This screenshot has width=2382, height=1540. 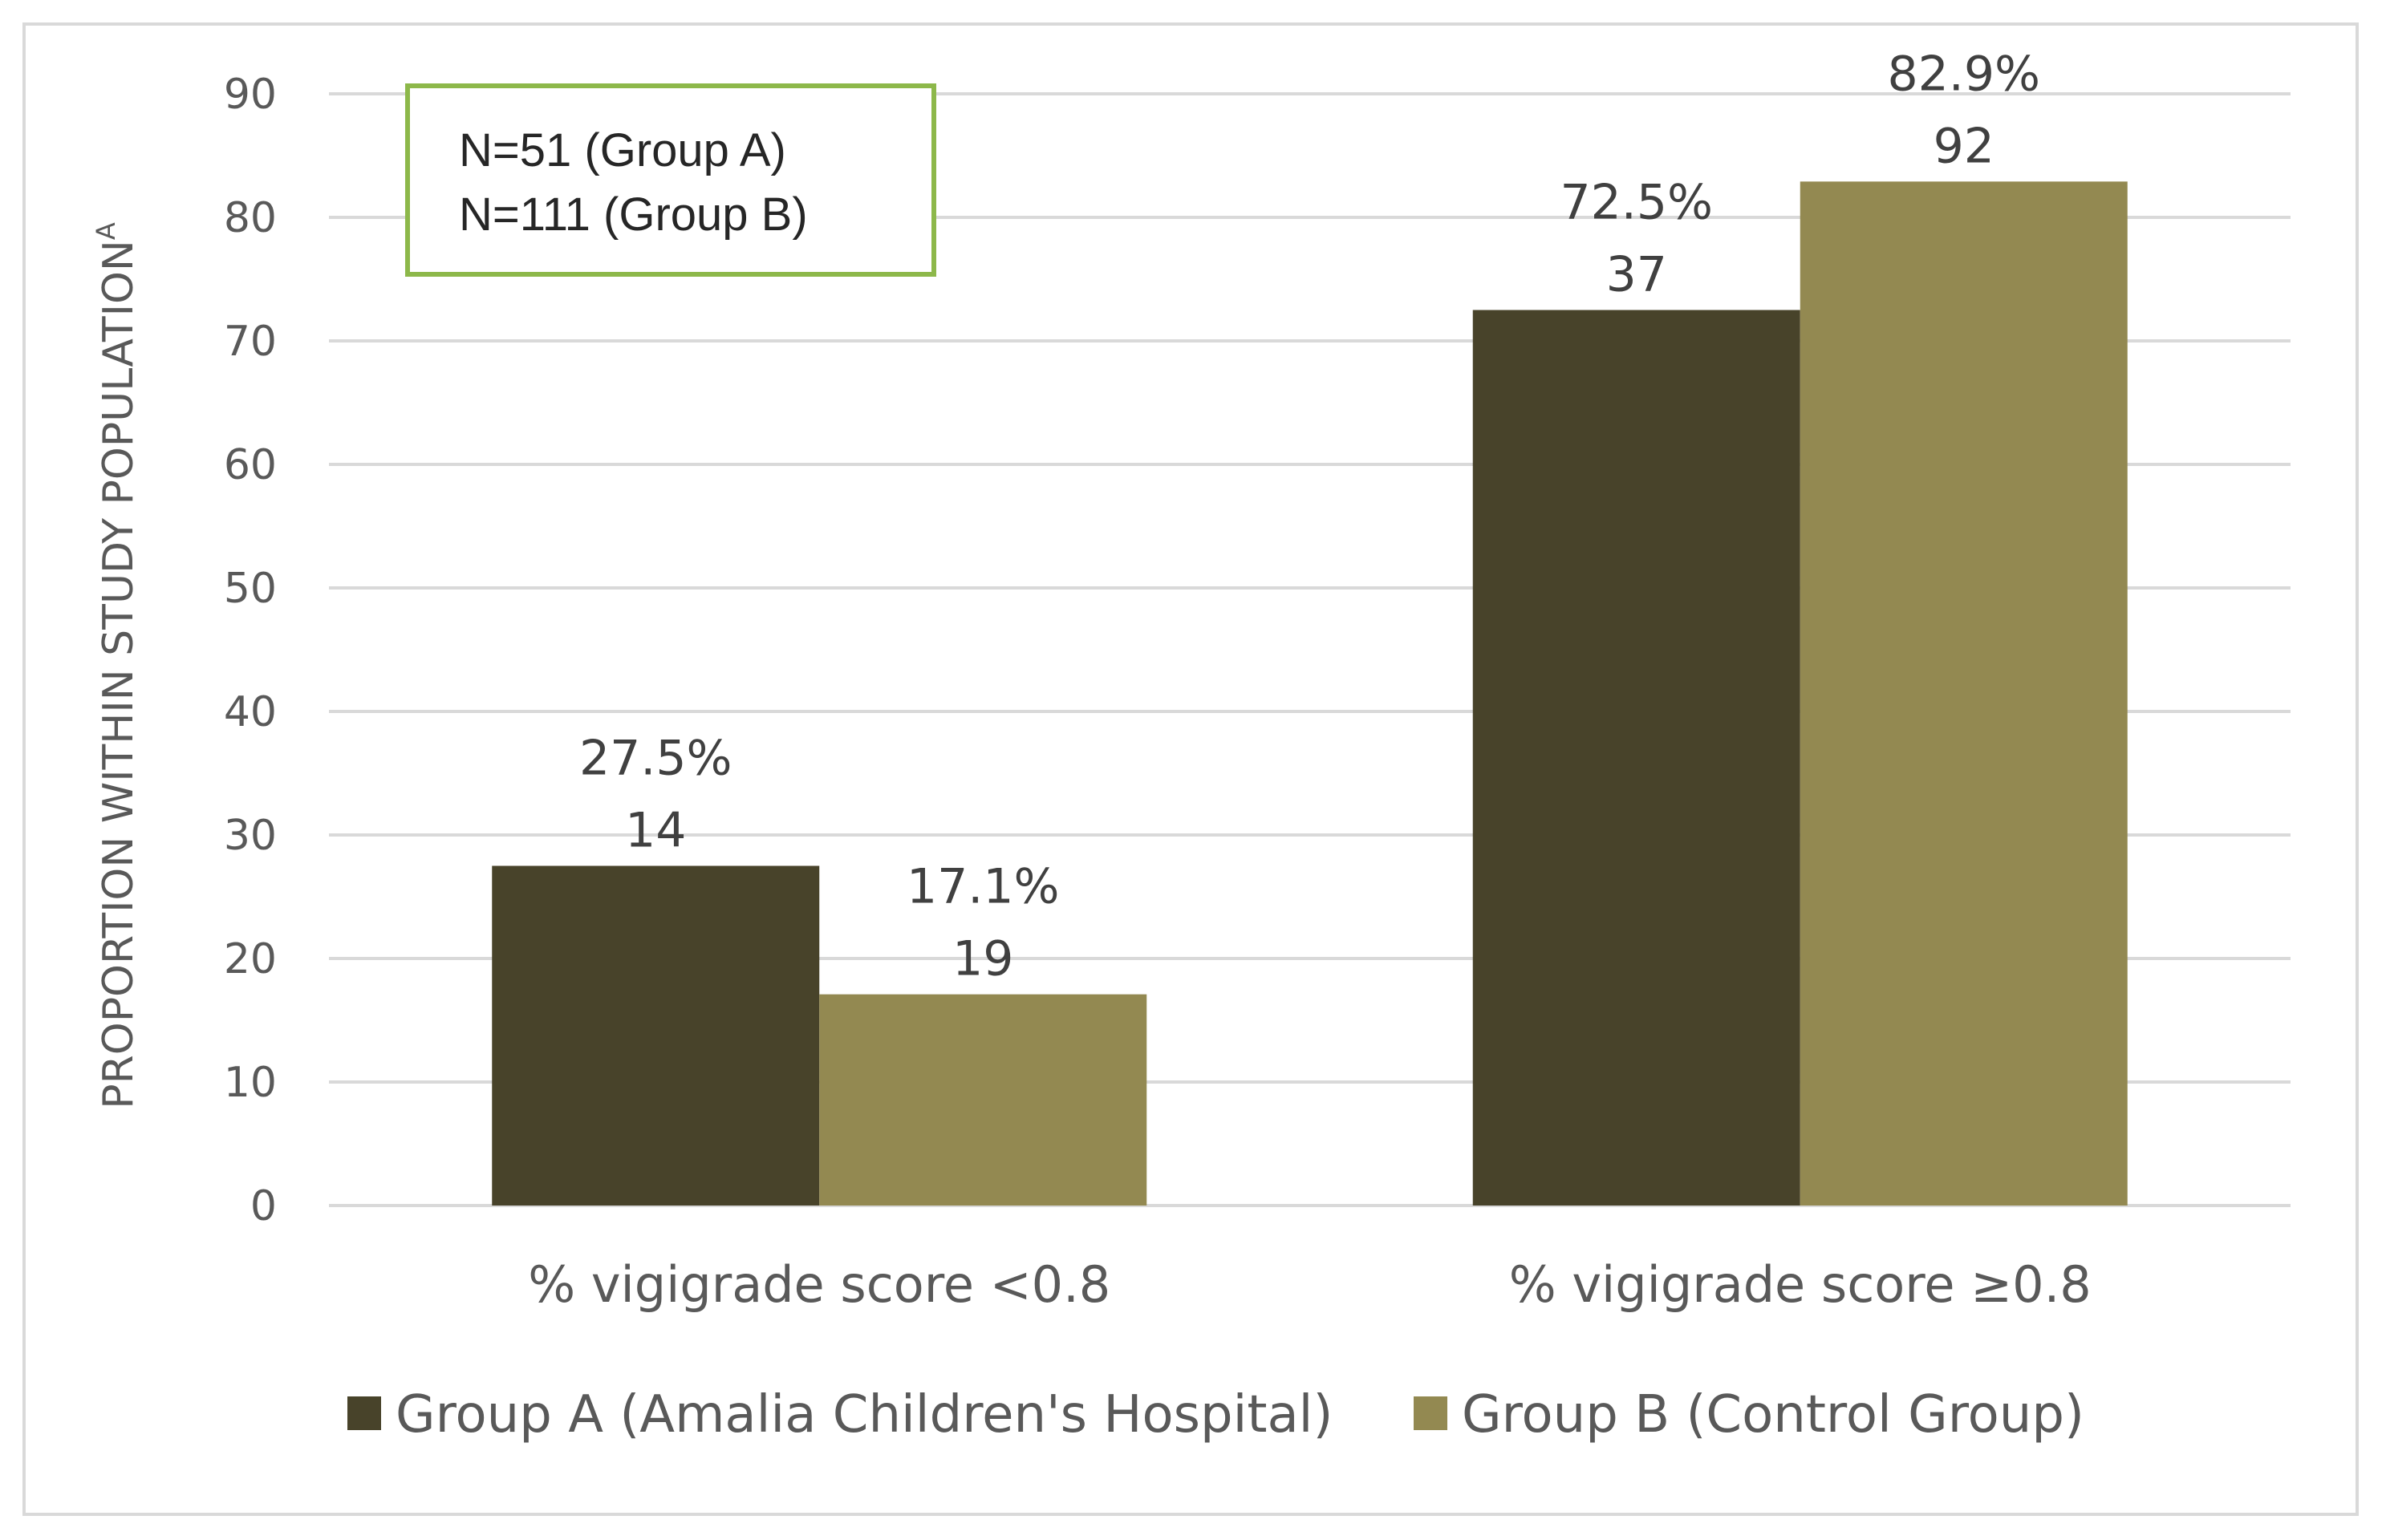 What do you see at coordinates (622, 150) in the screenshot?
I see `annotation-line: N=51 (Group A)` at bounding box center [622, 150].